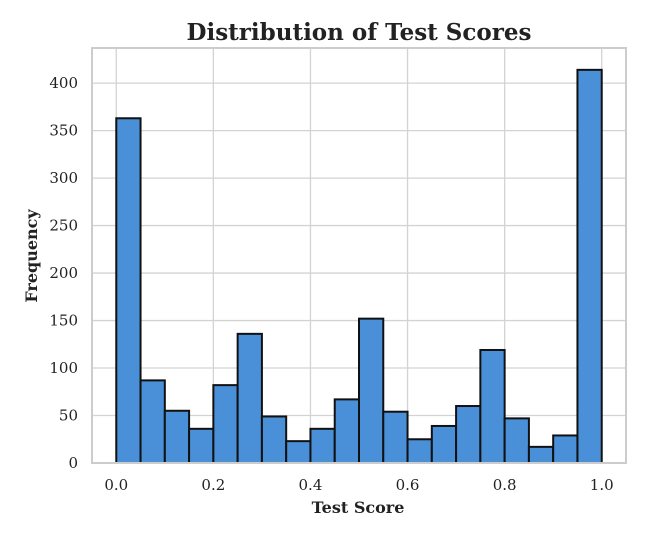 The width and height of the screenshot is (648, 540). I want to click on x-tick-label: 0.0, so click(116, 485).